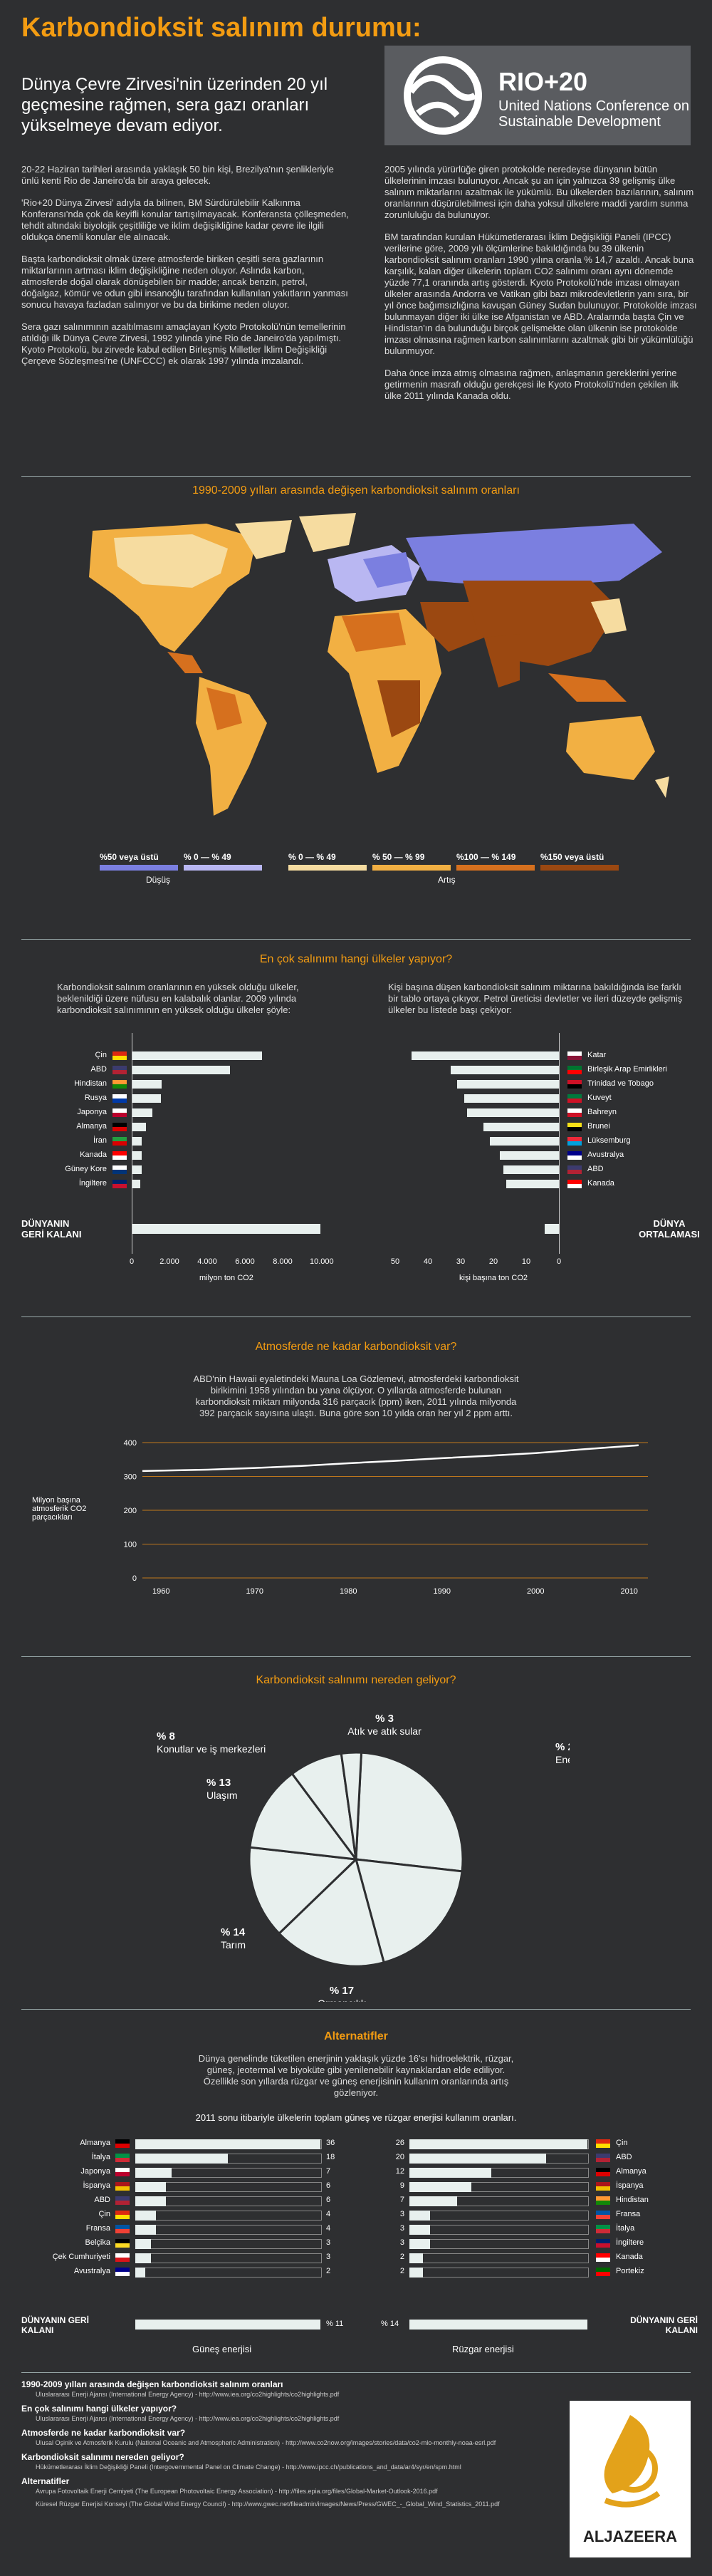  What do you see at coordinates (579, 866) in the screenshot?
I see `legend-item: %150 veya üstü` at bounding box center [579, 866].